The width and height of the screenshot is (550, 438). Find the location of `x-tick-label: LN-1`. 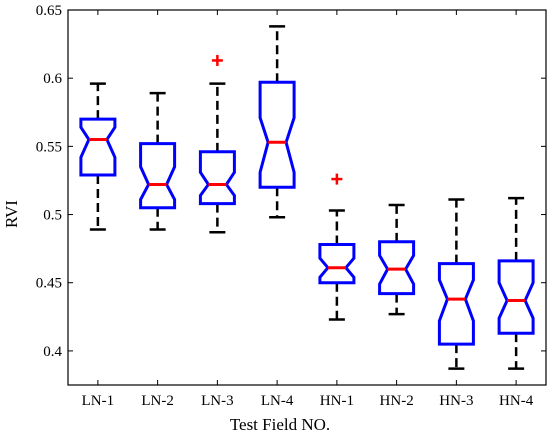

x-tick-label: LN-1 is located at coordinates (98, 401).